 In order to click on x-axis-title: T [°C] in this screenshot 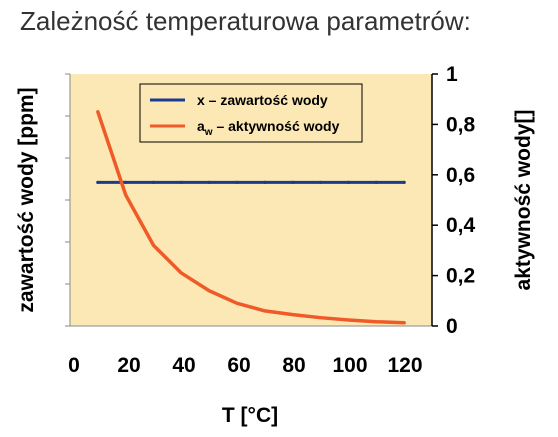, I will do `click(250, 415)`.